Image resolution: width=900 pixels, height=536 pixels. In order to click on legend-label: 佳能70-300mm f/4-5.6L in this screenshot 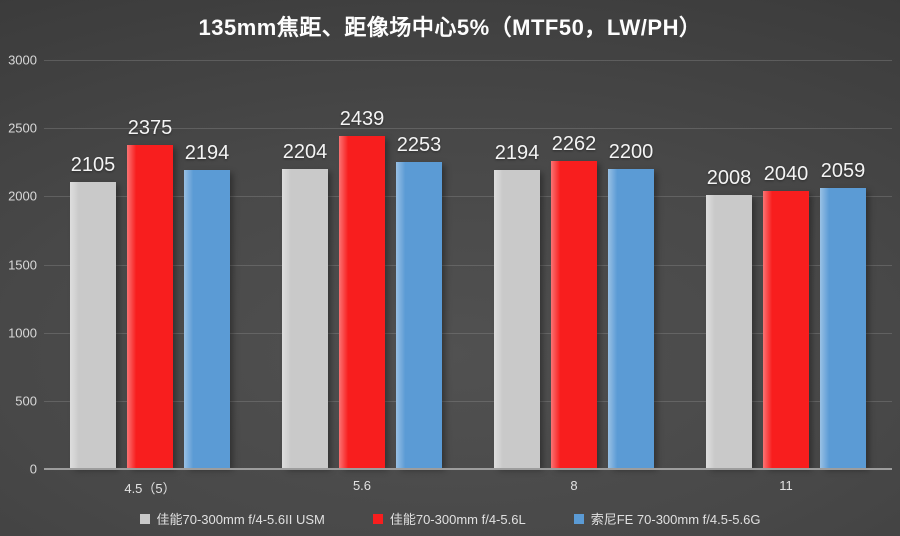, I will do `click(457, 519)`.